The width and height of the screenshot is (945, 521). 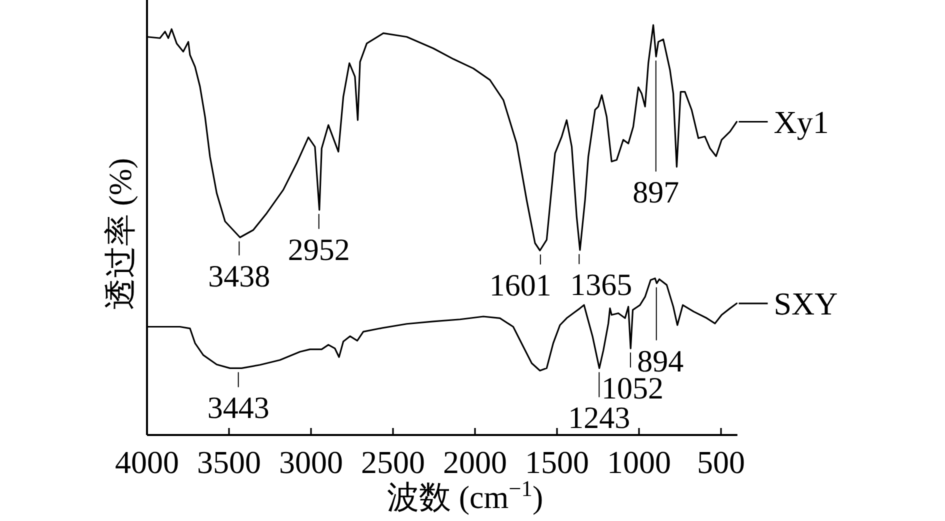 I want to click on x-tick-label: 4000, so click(x=147, y=462).